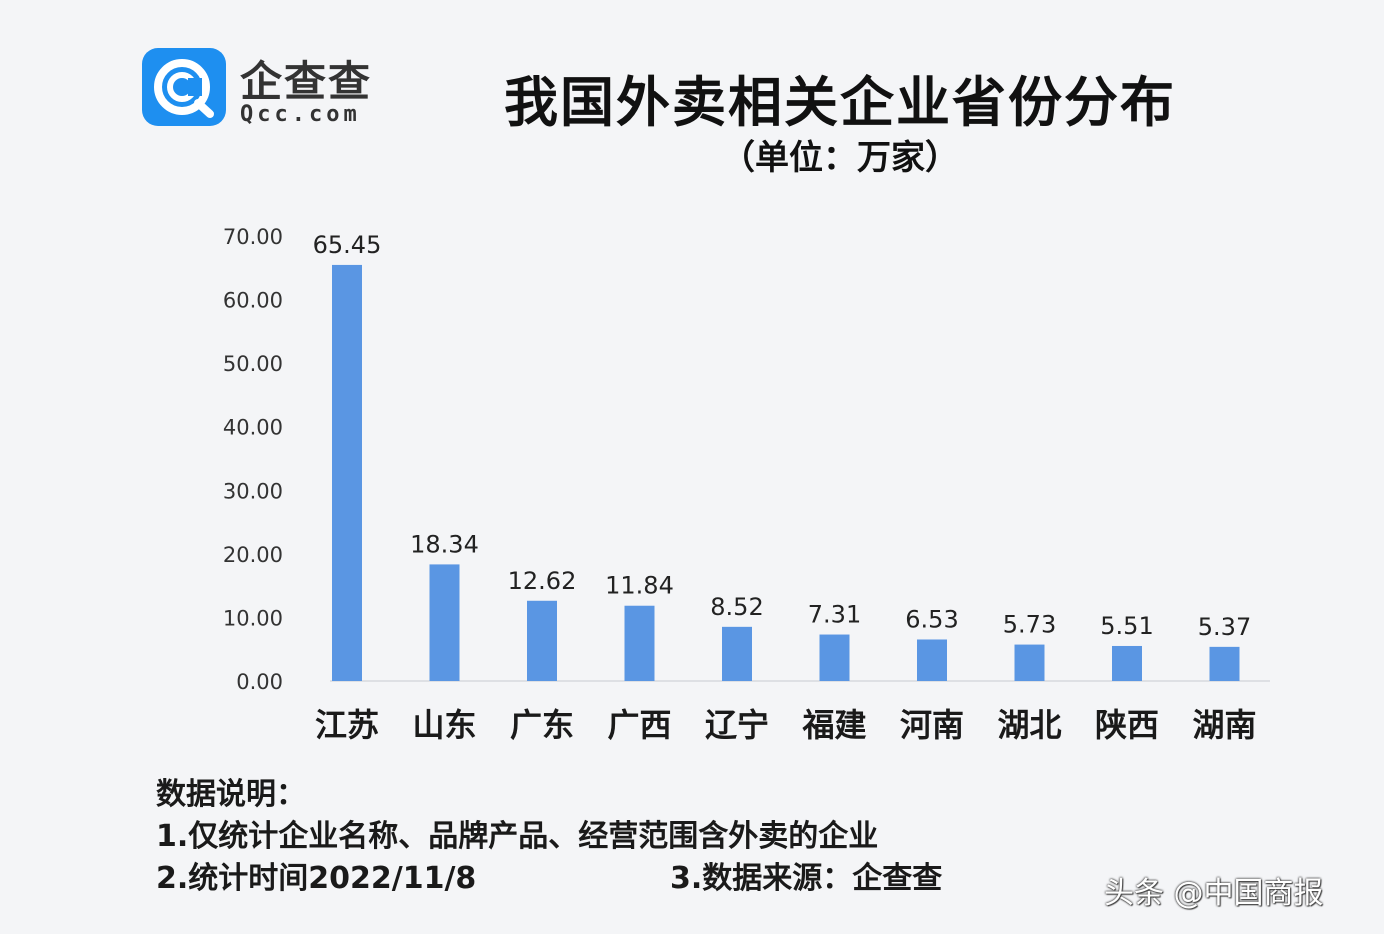  What do you see at coordinates (1224, 627) in the screenshot?
I see `data-label: 5.37` at bounding box center [1224, 627].